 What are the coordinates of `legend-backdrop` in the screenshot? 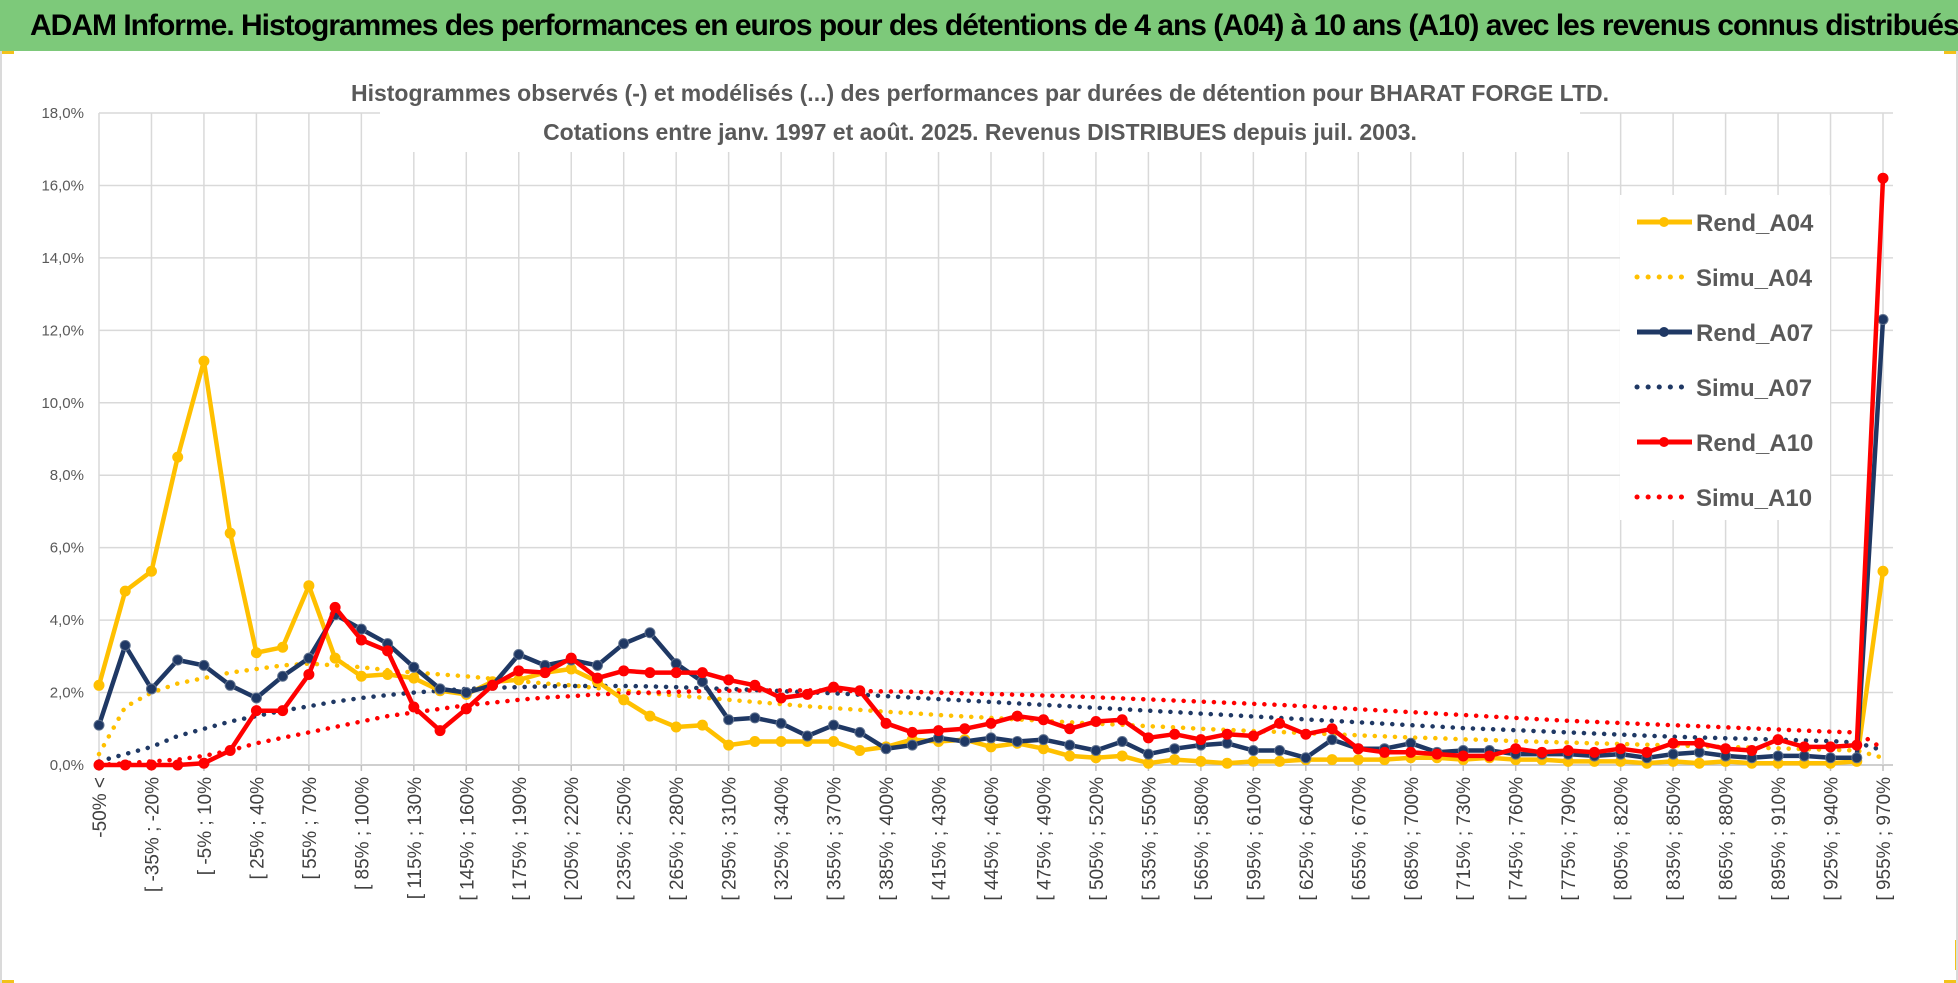 It's located at (1725, 357).